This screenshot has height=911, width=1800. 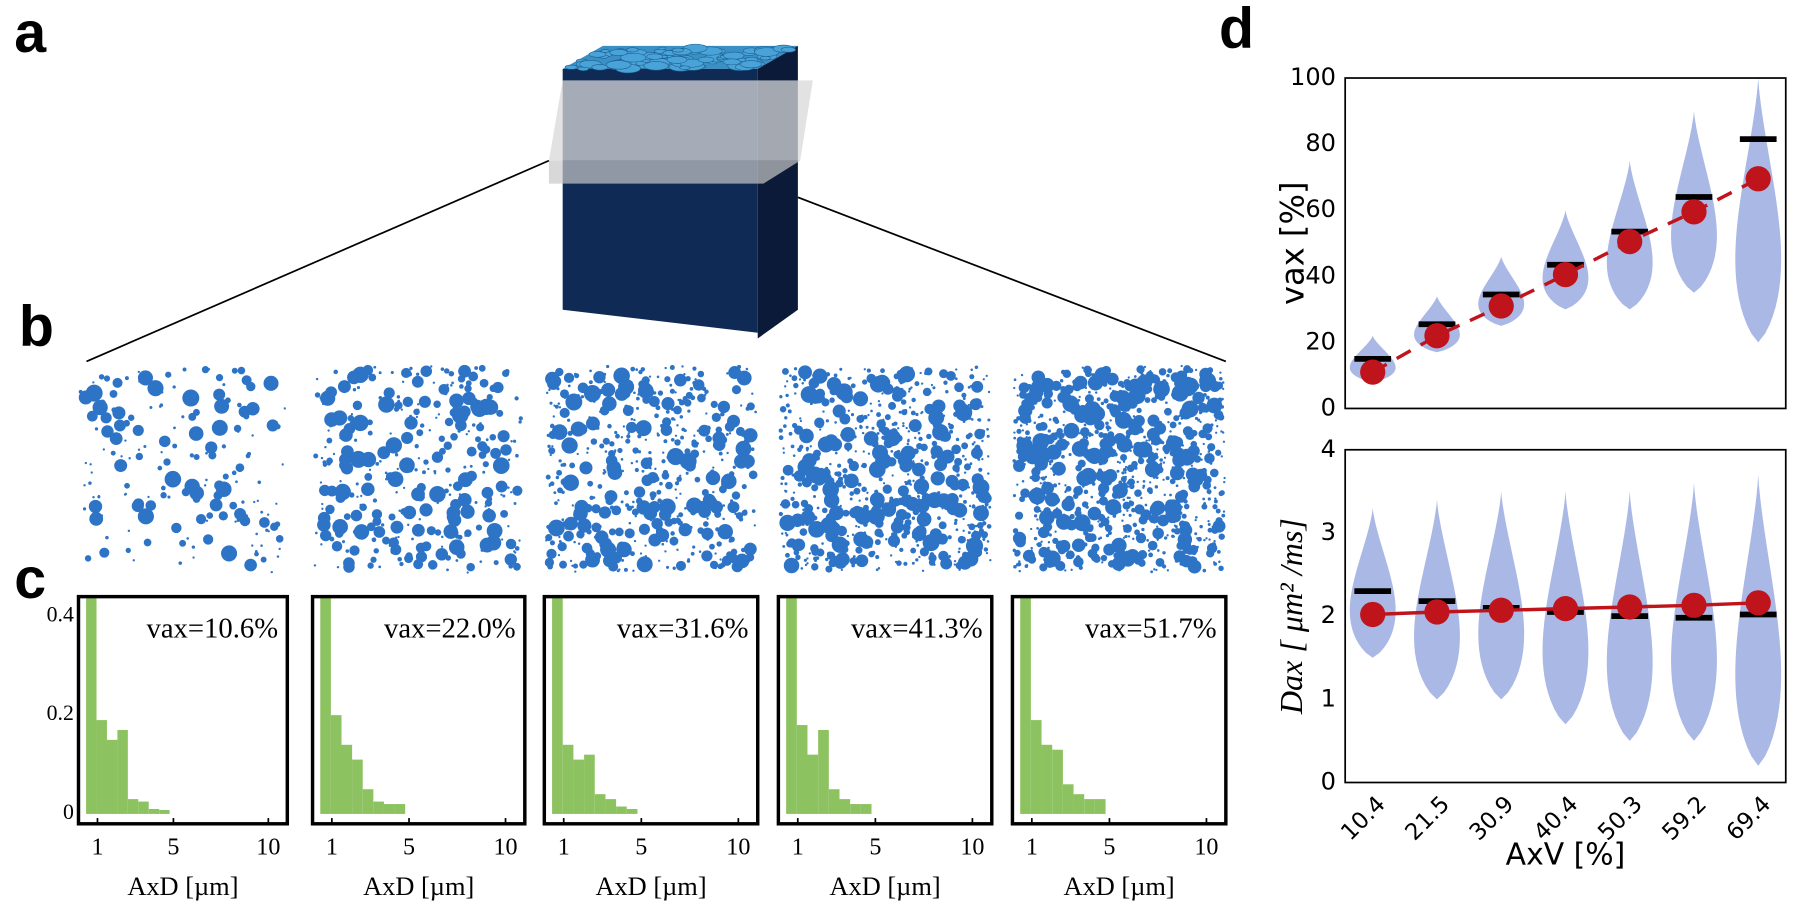 What do you see at coordinates (1565, 260) in the screenshot?
I see `violin` at bounding box center [1565, 260].